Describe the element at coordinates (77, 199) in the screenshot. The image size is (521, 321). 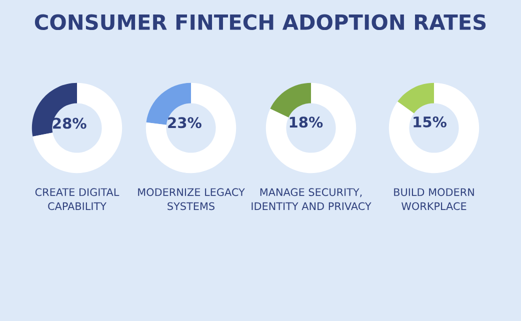
I see `text: CREATE DIGITAL CAPABILITY` at that location.